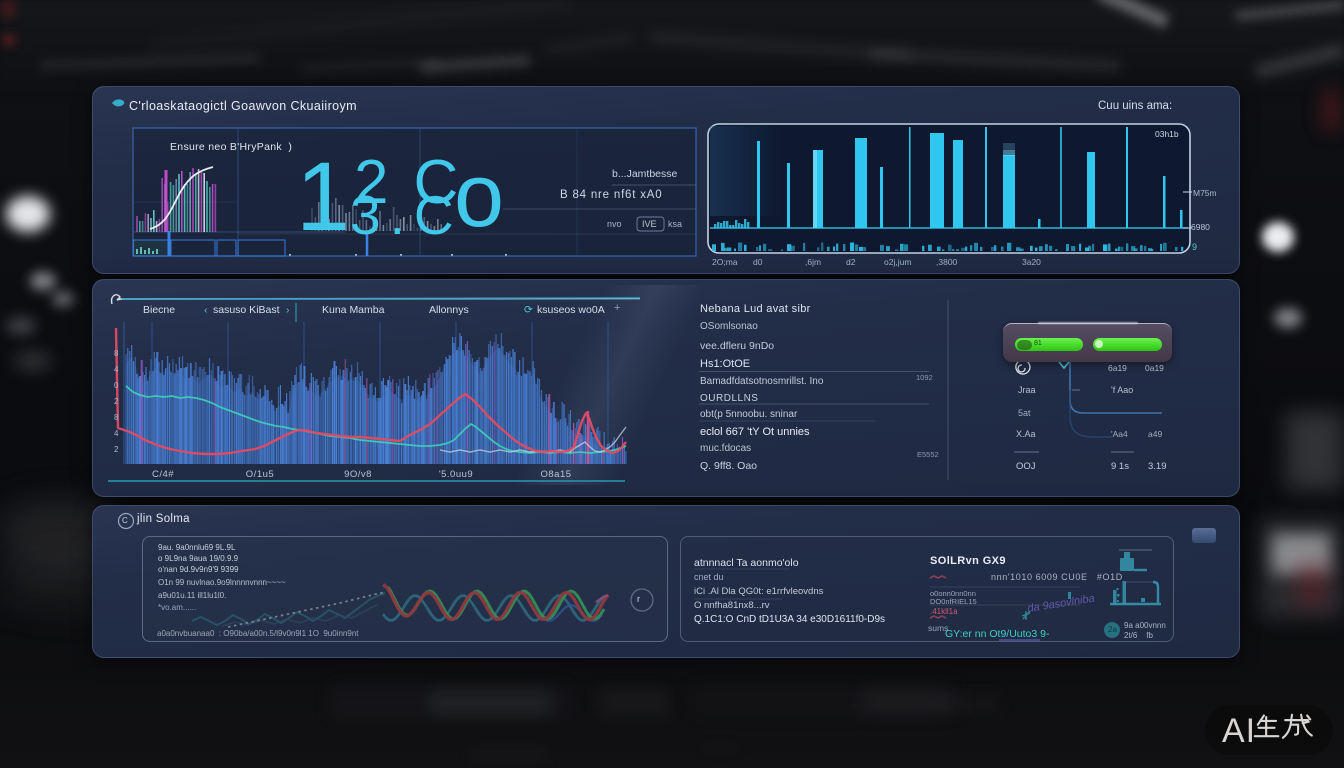  What do you see at coordinates (555, 474) in the screenshot?
I see `svg-text: O8a15` at bounding box center [555, 474].